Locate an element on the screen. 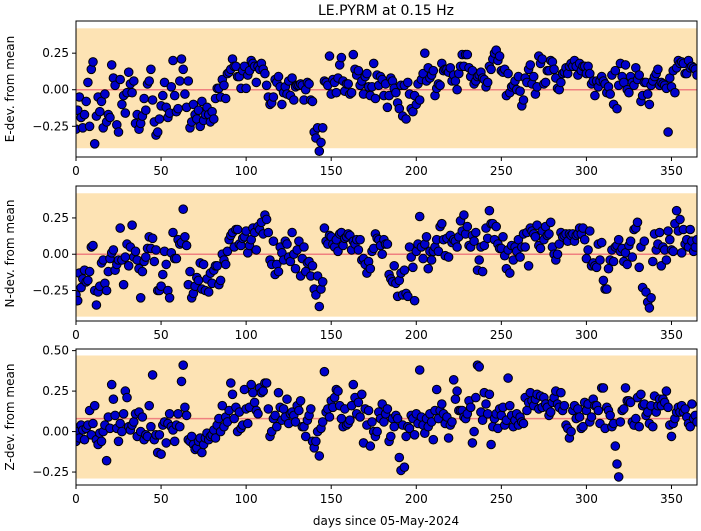  y-axis-label: N-dev. from mean is located at coordinates (10, 254).